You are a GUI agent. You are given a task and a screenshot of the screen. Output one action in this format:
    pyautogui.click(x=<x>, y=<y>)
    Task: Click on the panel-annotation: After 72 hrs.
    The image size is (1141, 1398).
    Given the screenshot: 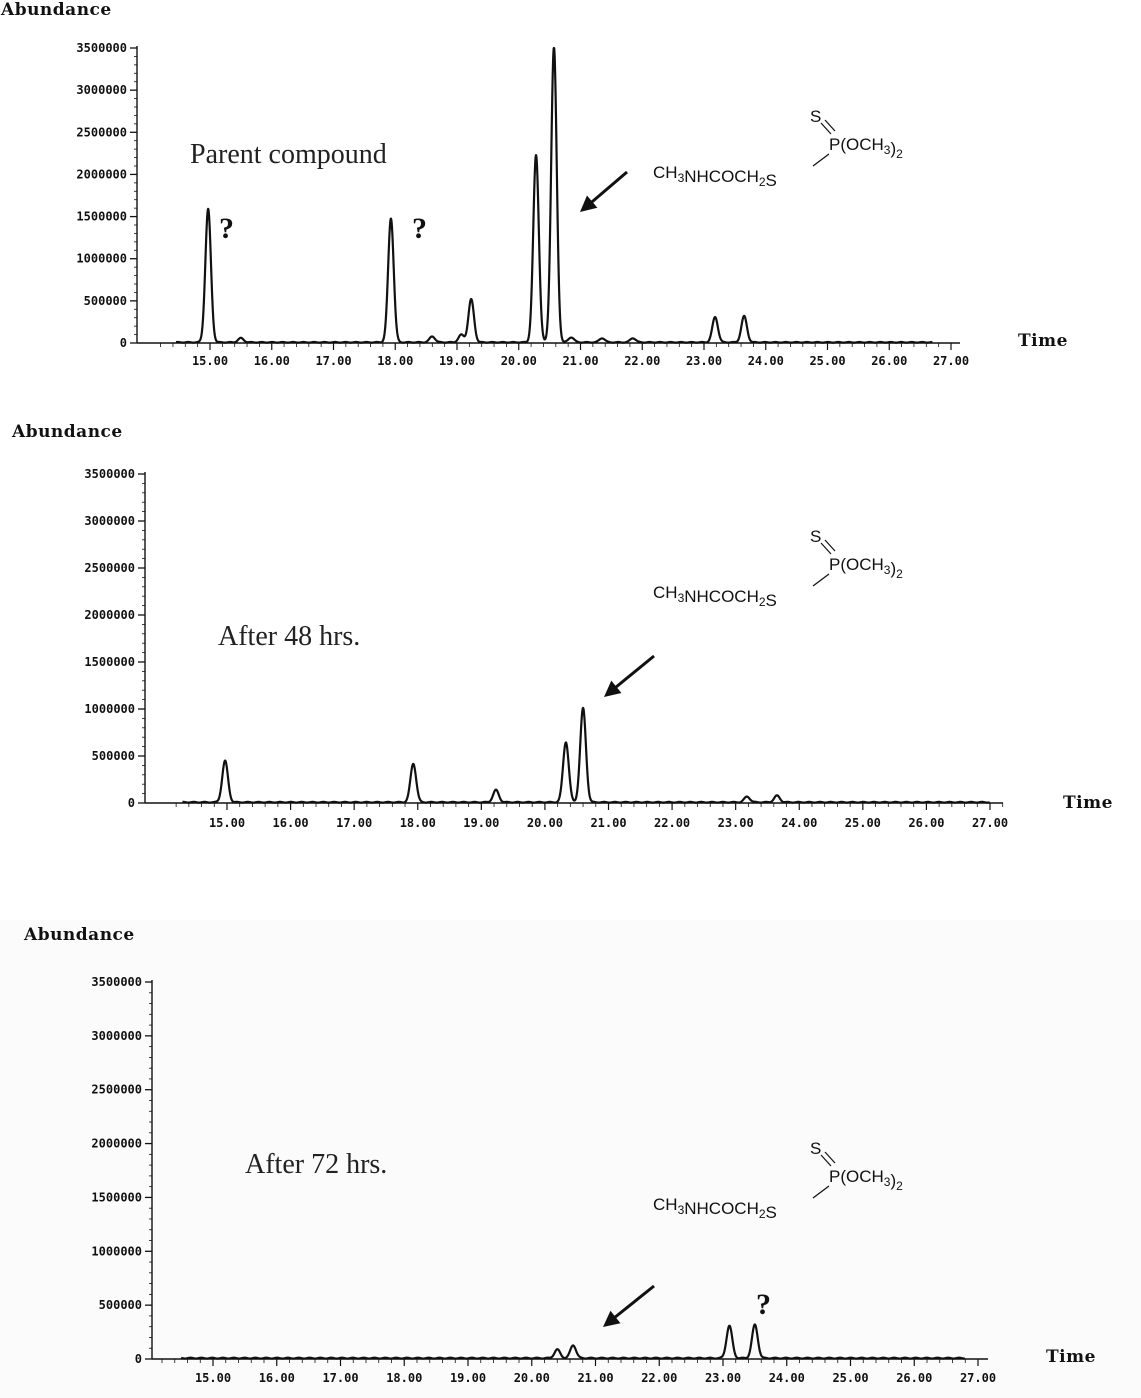 What is the action you would take?
    pyautogui.click(x=316, y=1164)
    